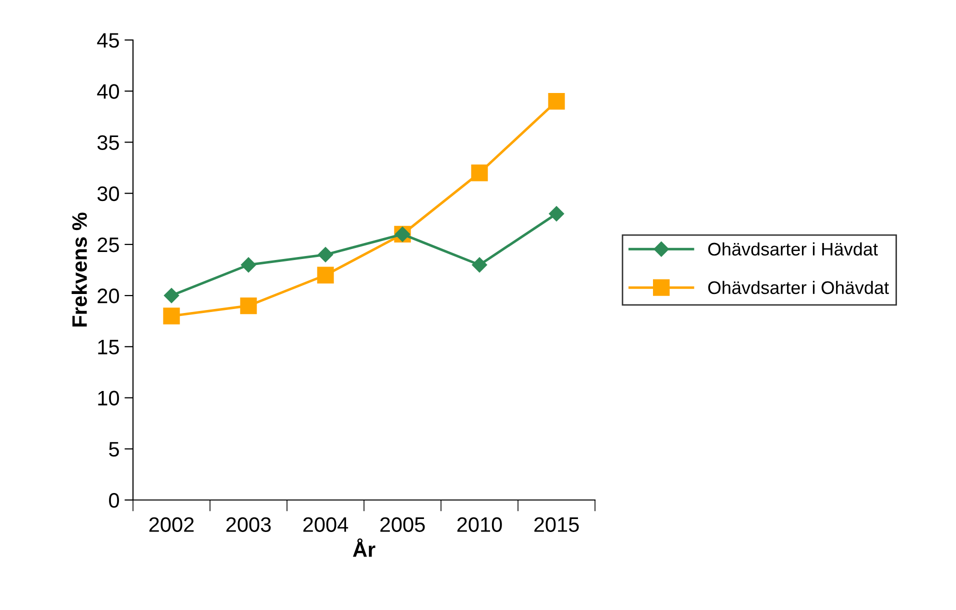 The image size is (956, 610). Describe the element at coordinates (79, 269) in the screenshot. I see `y-axis-title: Frekvens %` at that location.